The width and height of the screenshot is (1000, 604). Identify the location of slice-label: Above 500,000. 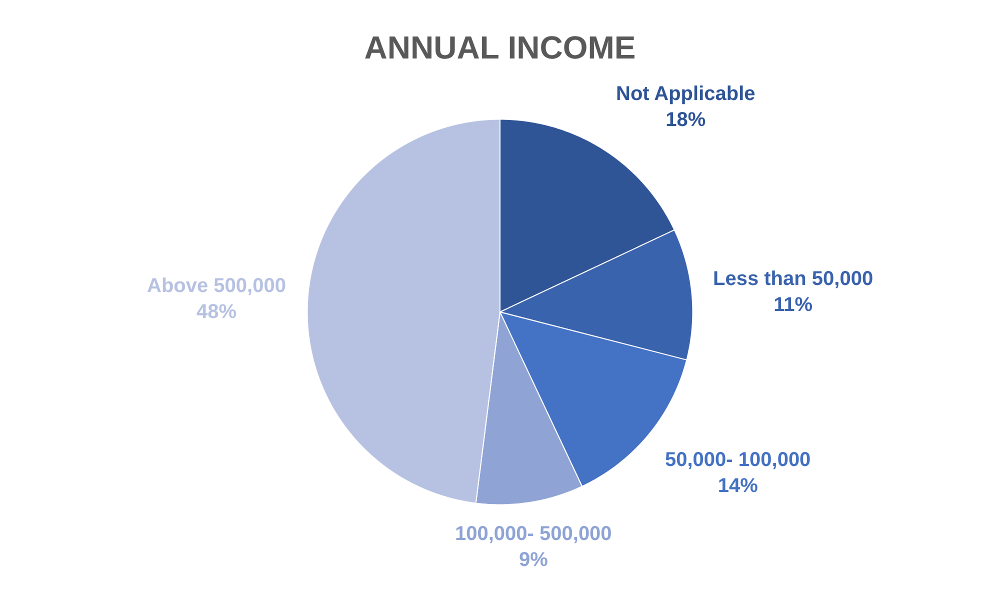
(216, 286).